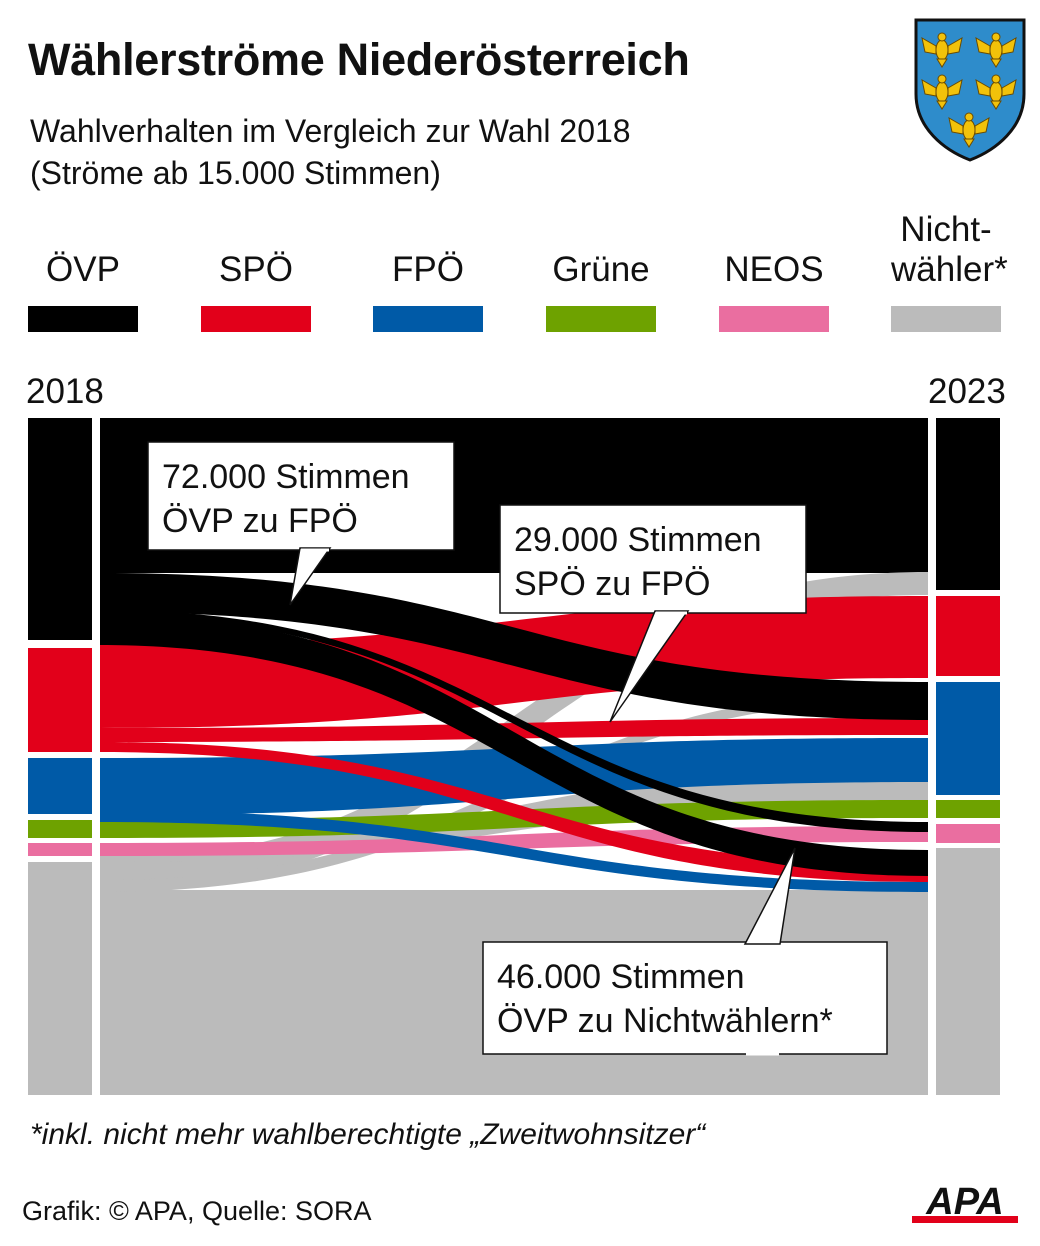 The height and width of the screenshot is (1246, 1040). Describe the element at coordinates (428, 269) in the screenshot. I see `legend-label: FPÖ` at that location.